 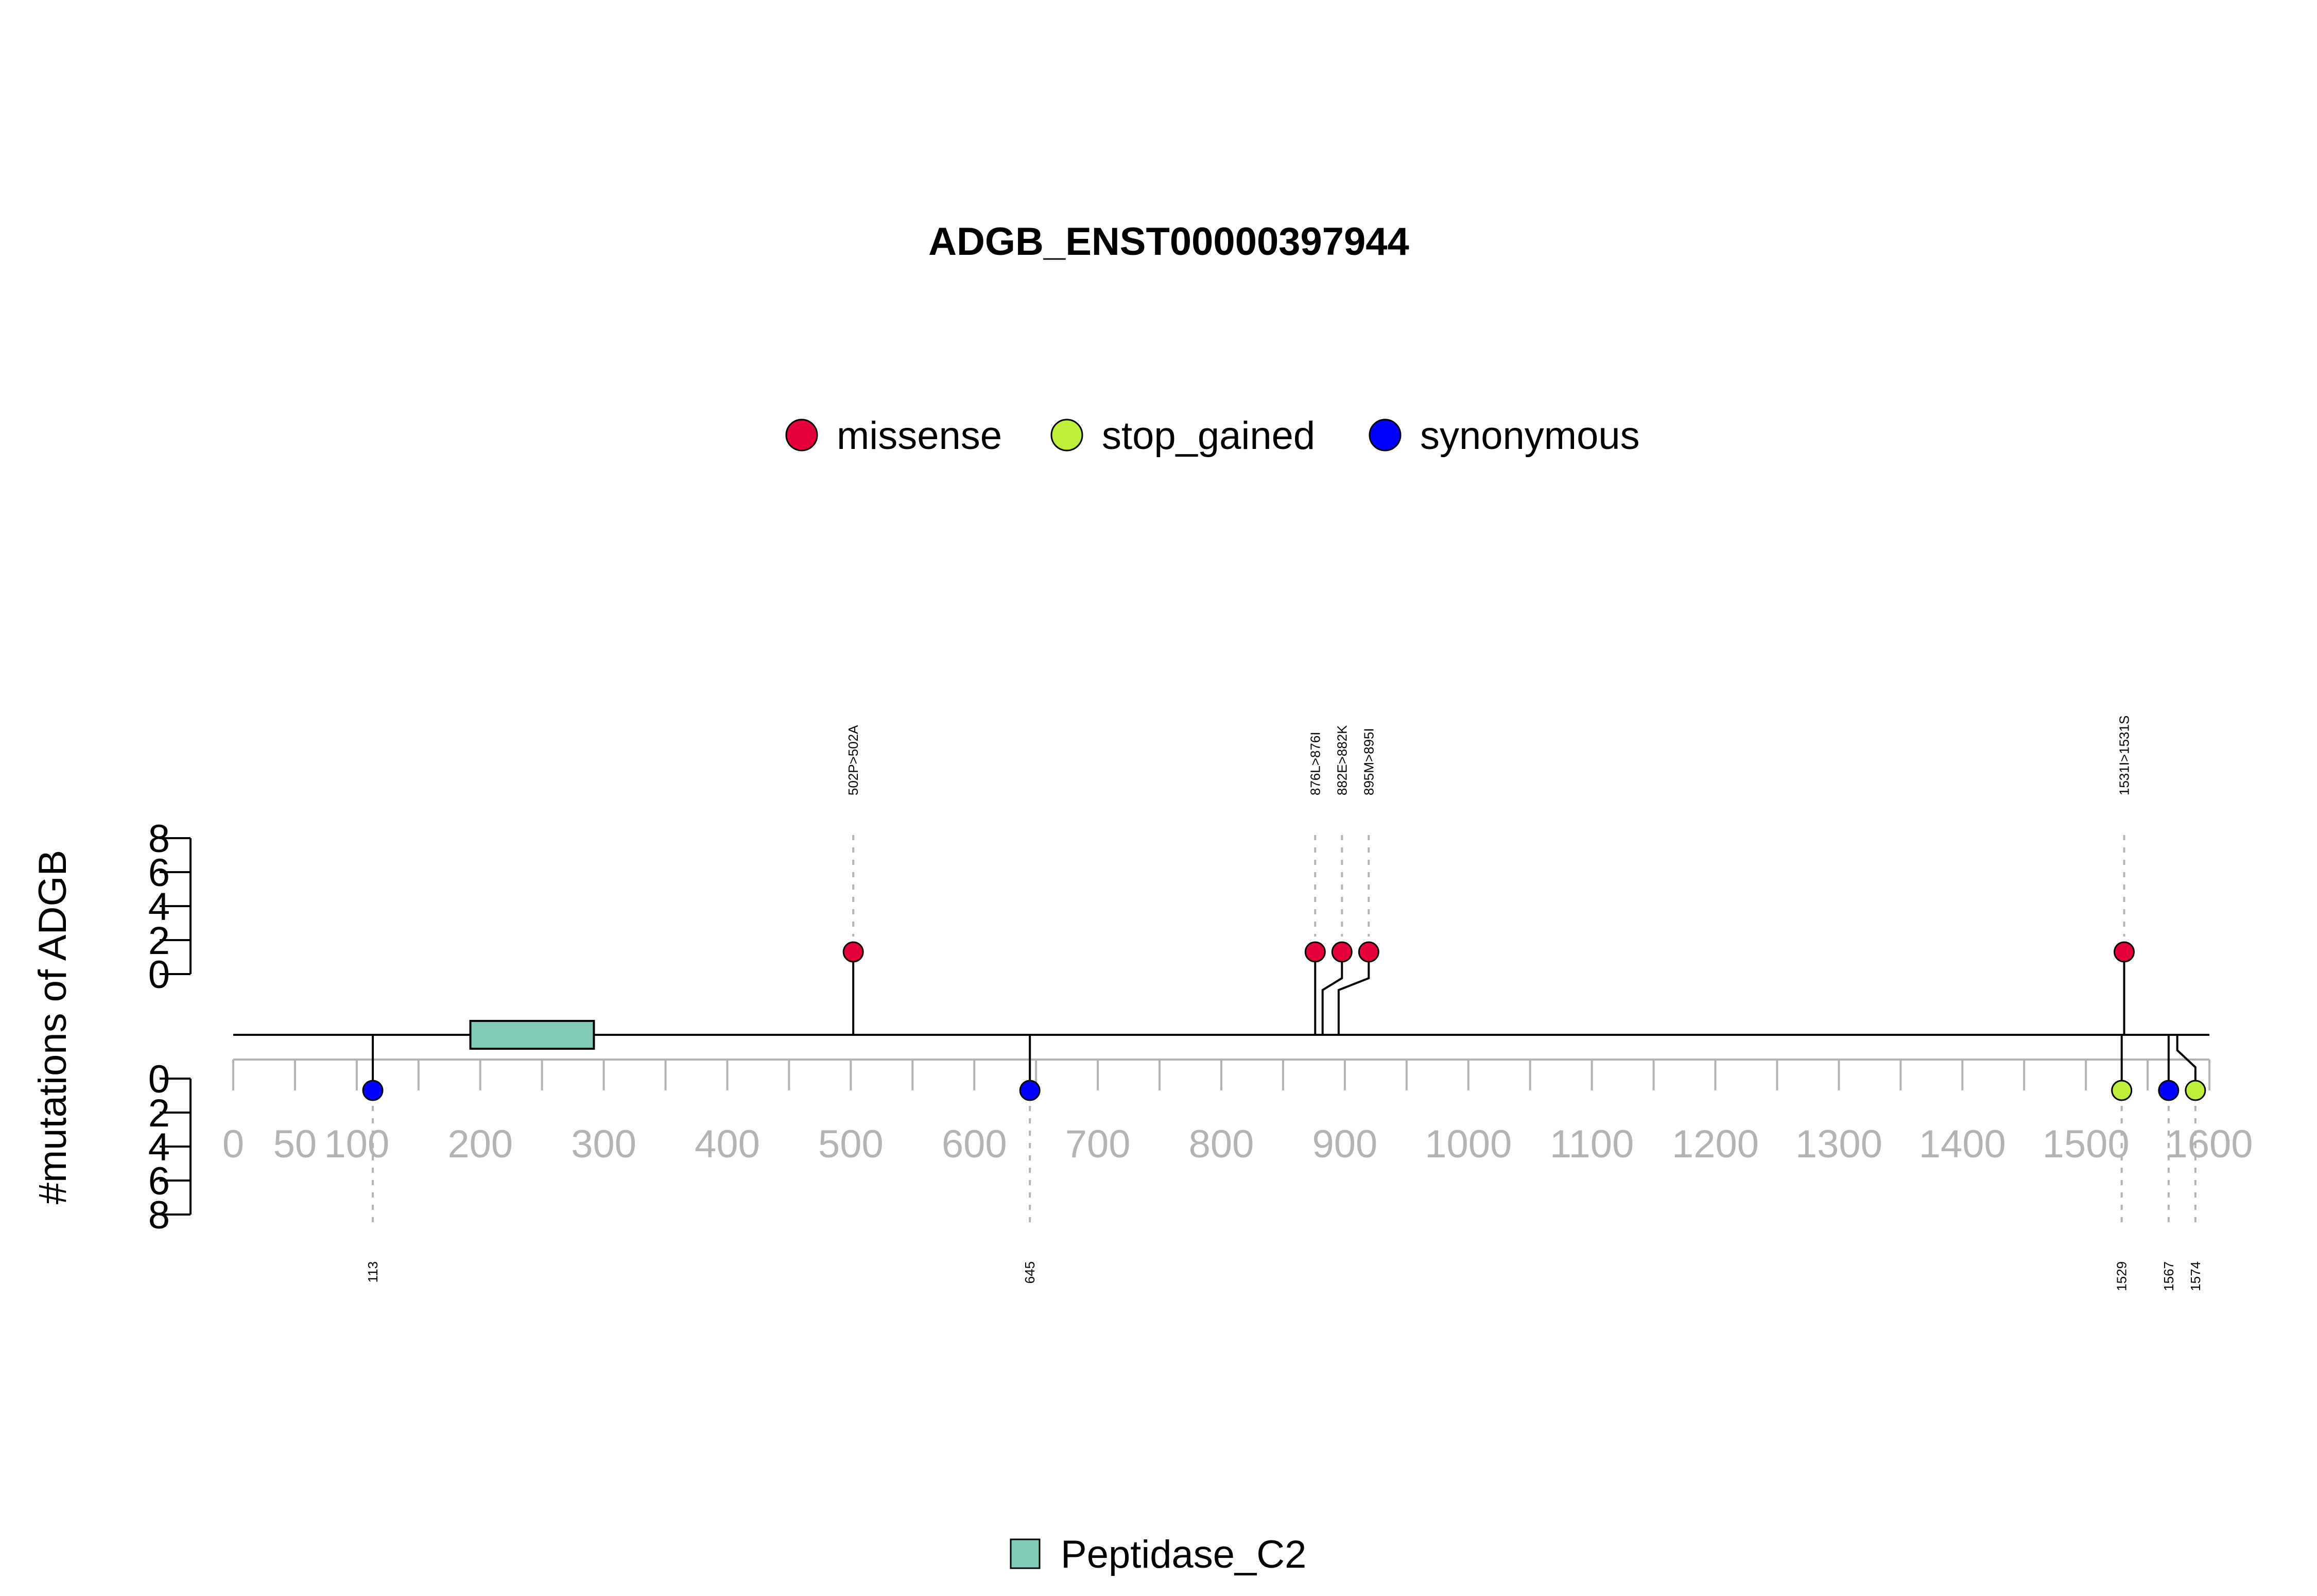 I want to click on lollipop-stop_gained: 1529, so click(x=2122, y=1163).